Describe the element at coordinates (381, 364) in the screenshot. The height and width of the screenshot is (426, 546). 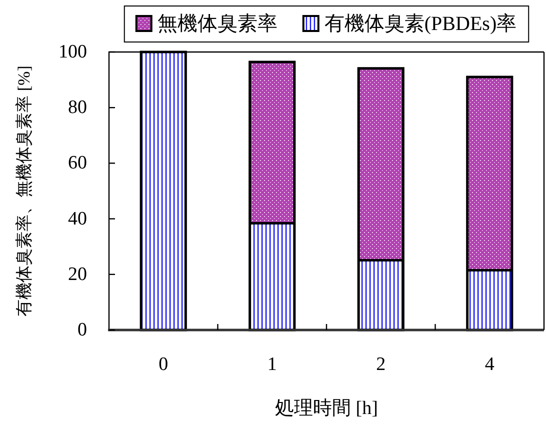
I see `x-tick-label: 2` at that location.